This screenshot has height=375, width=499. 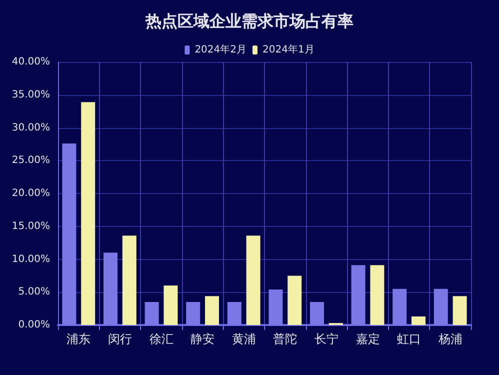 I want to click on y-tick-label: 20.00%, so click(x=31, y=193).